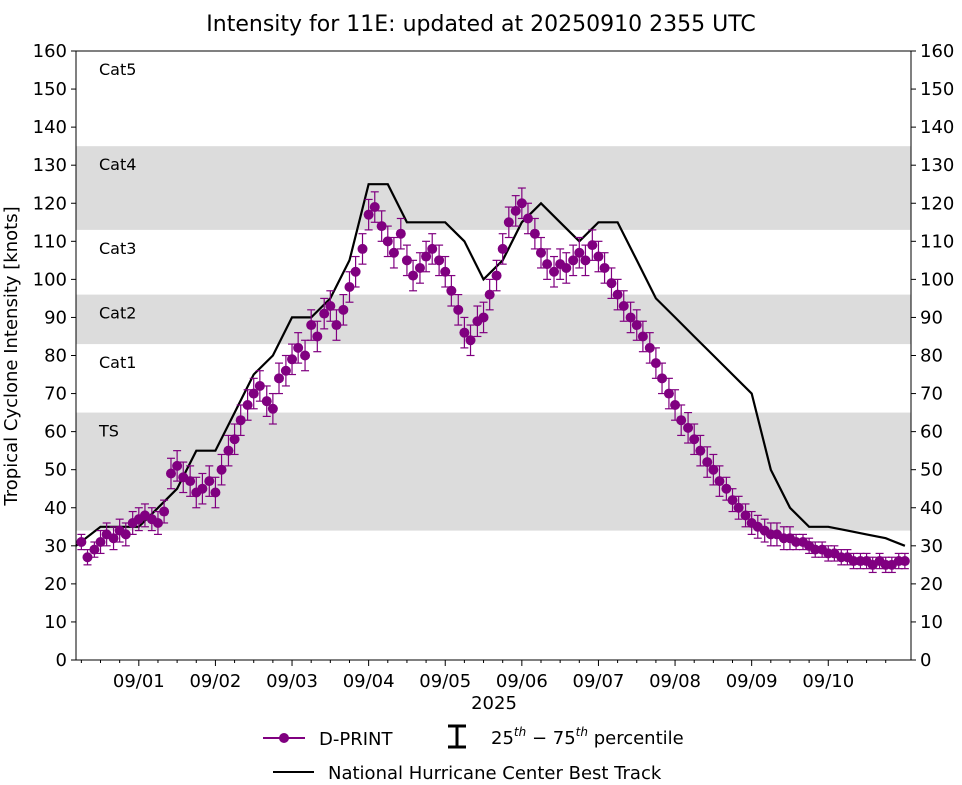 Image resolution: width=962 pixels, height=785 pixels. Describe the element at coordinates (828, 681) in the screenshot. I see `x-tick-label: 09/10` at that location.